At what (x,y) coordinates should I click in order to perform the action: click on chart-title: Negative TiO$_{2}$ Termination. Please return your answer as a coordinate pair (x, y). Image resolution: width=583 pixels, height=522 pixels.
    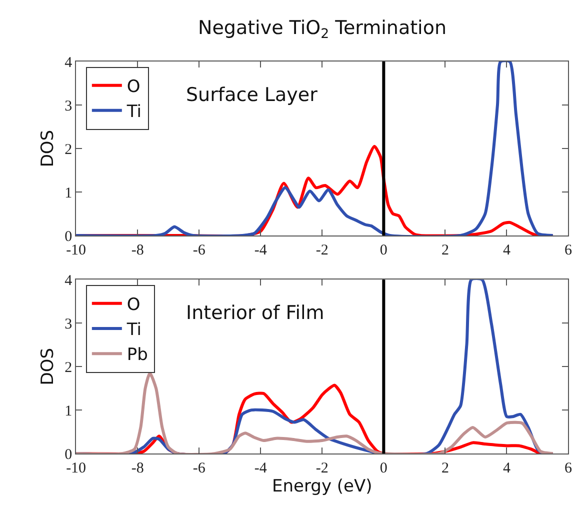
    Looking at the image, I should click on (322, 29).